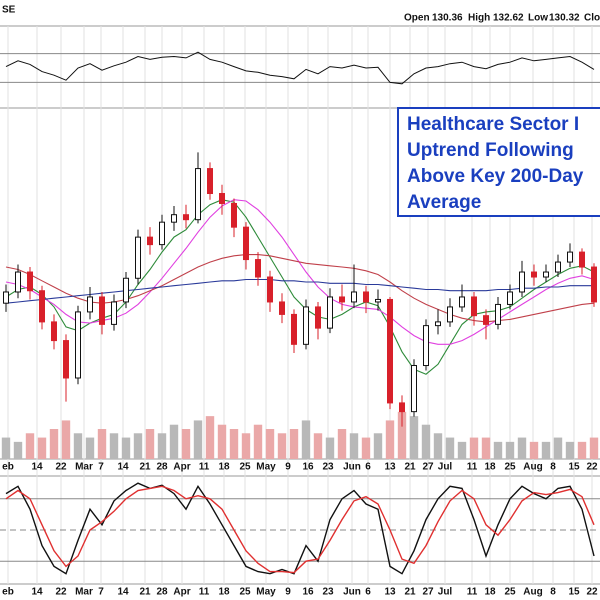  Describe the element at coordinates (368, 592) in the screenshot. I see `x-tick-label: 6` at that location.